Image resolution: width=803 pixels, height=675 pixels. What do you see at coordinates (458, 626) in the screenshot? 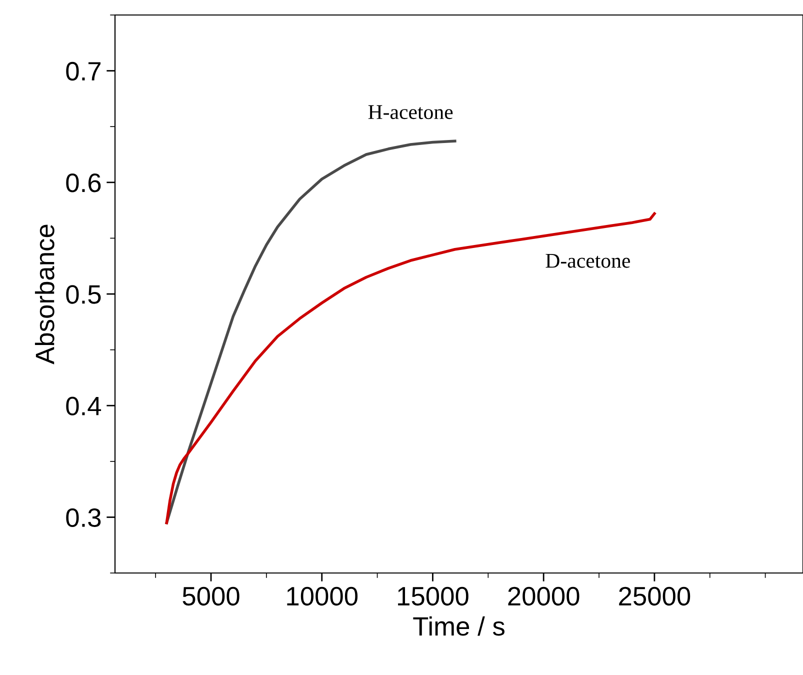
I see `x-axis-title: Time / s` at bounding box center [458, 626].